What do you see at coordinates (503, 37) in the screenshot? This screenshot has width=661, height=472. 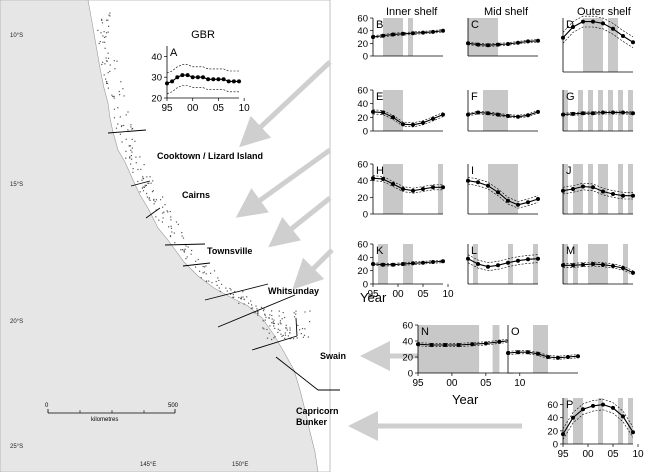 I see `chart-C: C` at bounding box center [503, 37].